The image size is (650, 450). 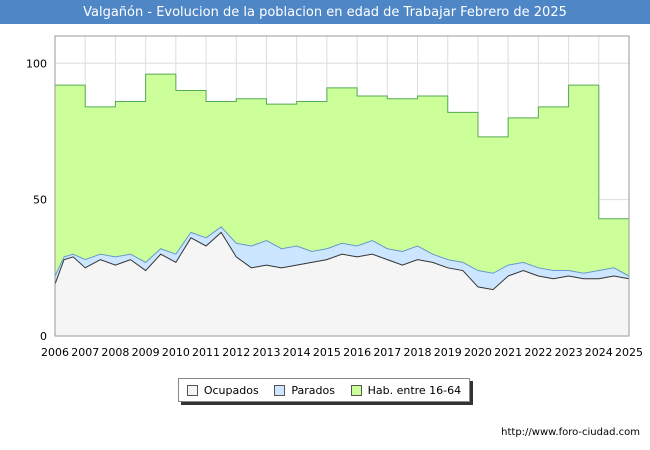 What do you see at coordinates (146, 352) in the screenshot?
I see `x-tick-label: 2009` at bounding box center [146, 352].